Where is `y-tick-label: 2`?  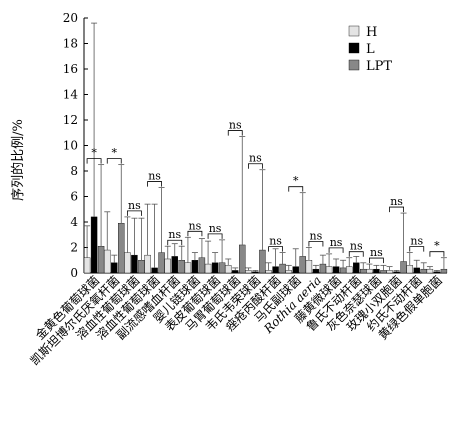 y-tick-label: 2 is located at coordinates (74, 248).